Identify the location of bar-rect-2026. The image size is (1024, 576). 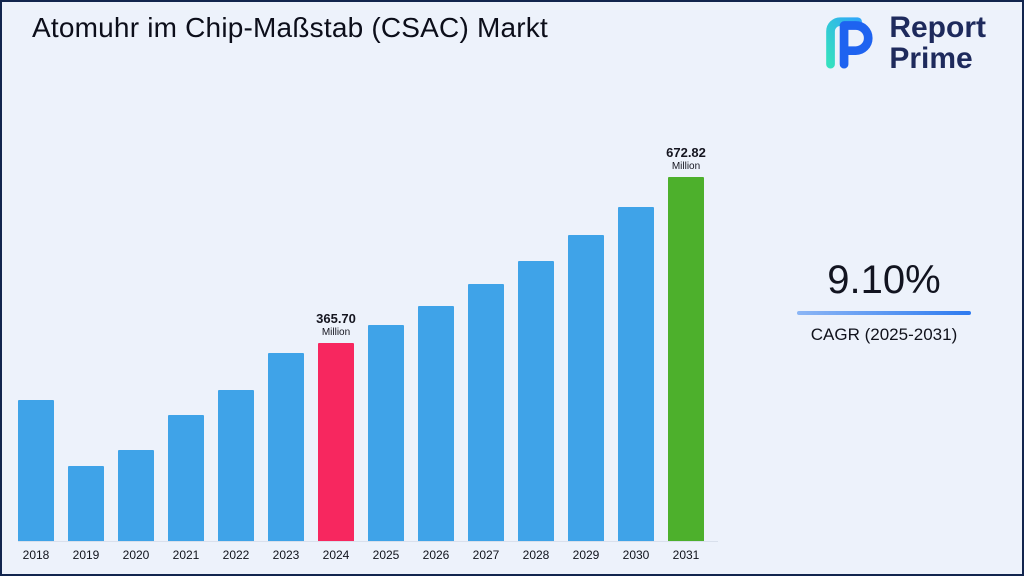
(436, 423).